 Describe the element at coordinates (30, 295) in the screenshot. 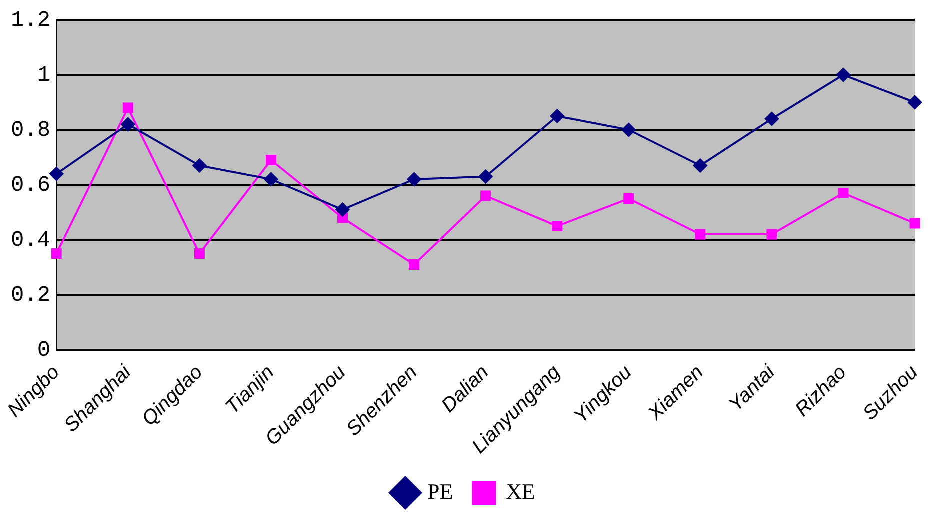

I see `y-tick-label: 0.2` at that location.